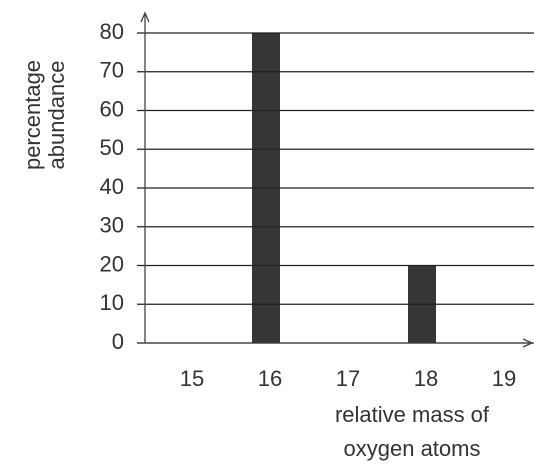  Describe the element at coordinates (412, 414) in the screenshot. I see `x-axis-label: relative mass of` at that location.